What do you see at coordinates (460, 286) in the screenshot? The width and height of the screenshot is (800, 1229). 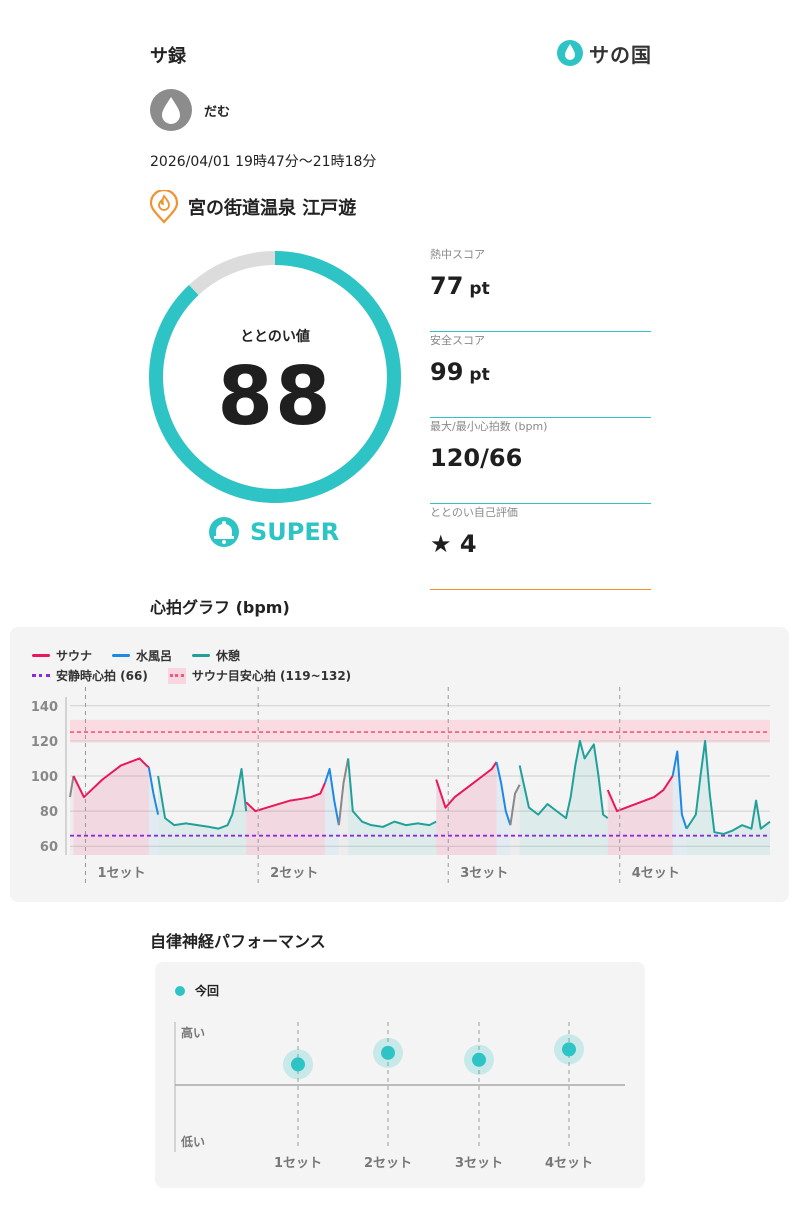 I see `score-value: 77 pt` at bounding box center [460, 286].